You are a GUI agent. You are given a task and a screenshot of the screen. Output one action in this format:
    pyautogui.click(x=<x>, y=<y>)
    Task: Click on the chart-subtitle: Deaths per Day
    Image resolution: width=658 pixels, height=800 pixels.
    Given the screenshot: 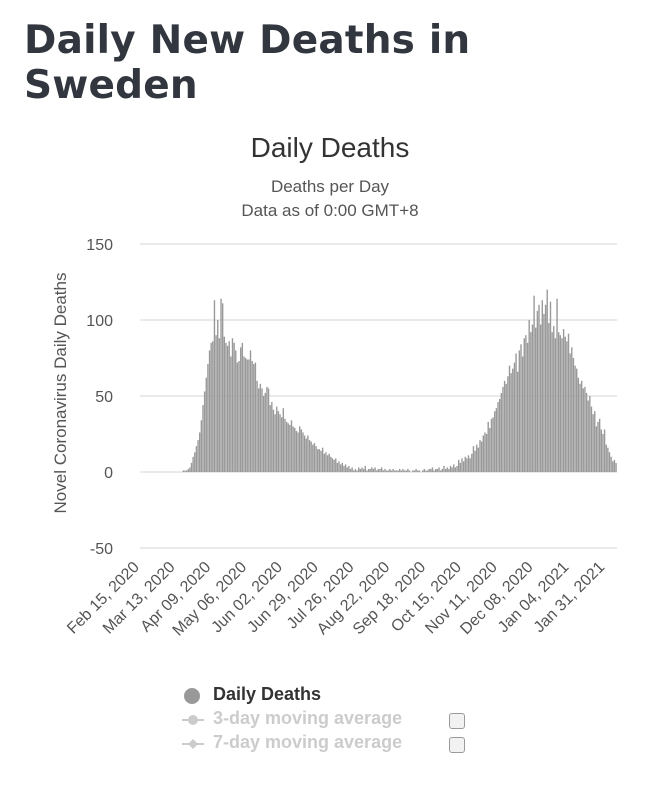 What is the action you would take?
    pyautogui.click(x=330, y=186)
    